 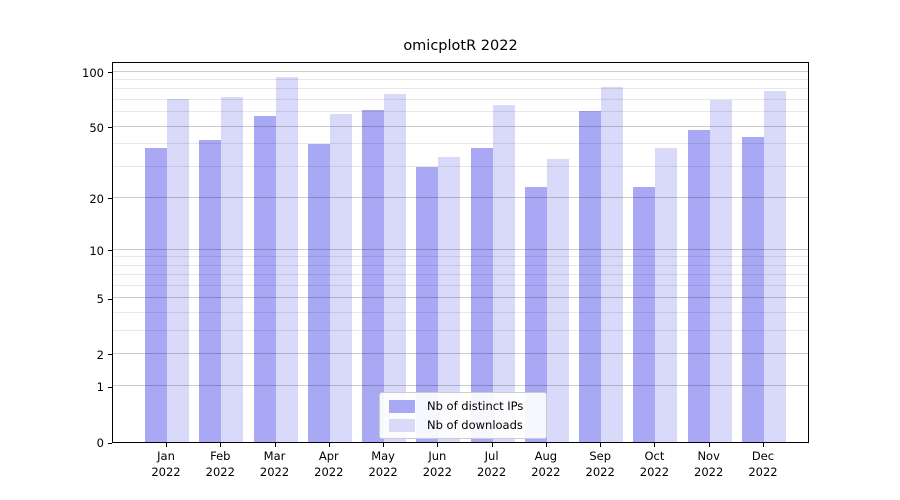 What do you see at coordinates (438, 445) in the screenshot?
I see `x-tick-mark-jun` at bounding box center [438, 445].